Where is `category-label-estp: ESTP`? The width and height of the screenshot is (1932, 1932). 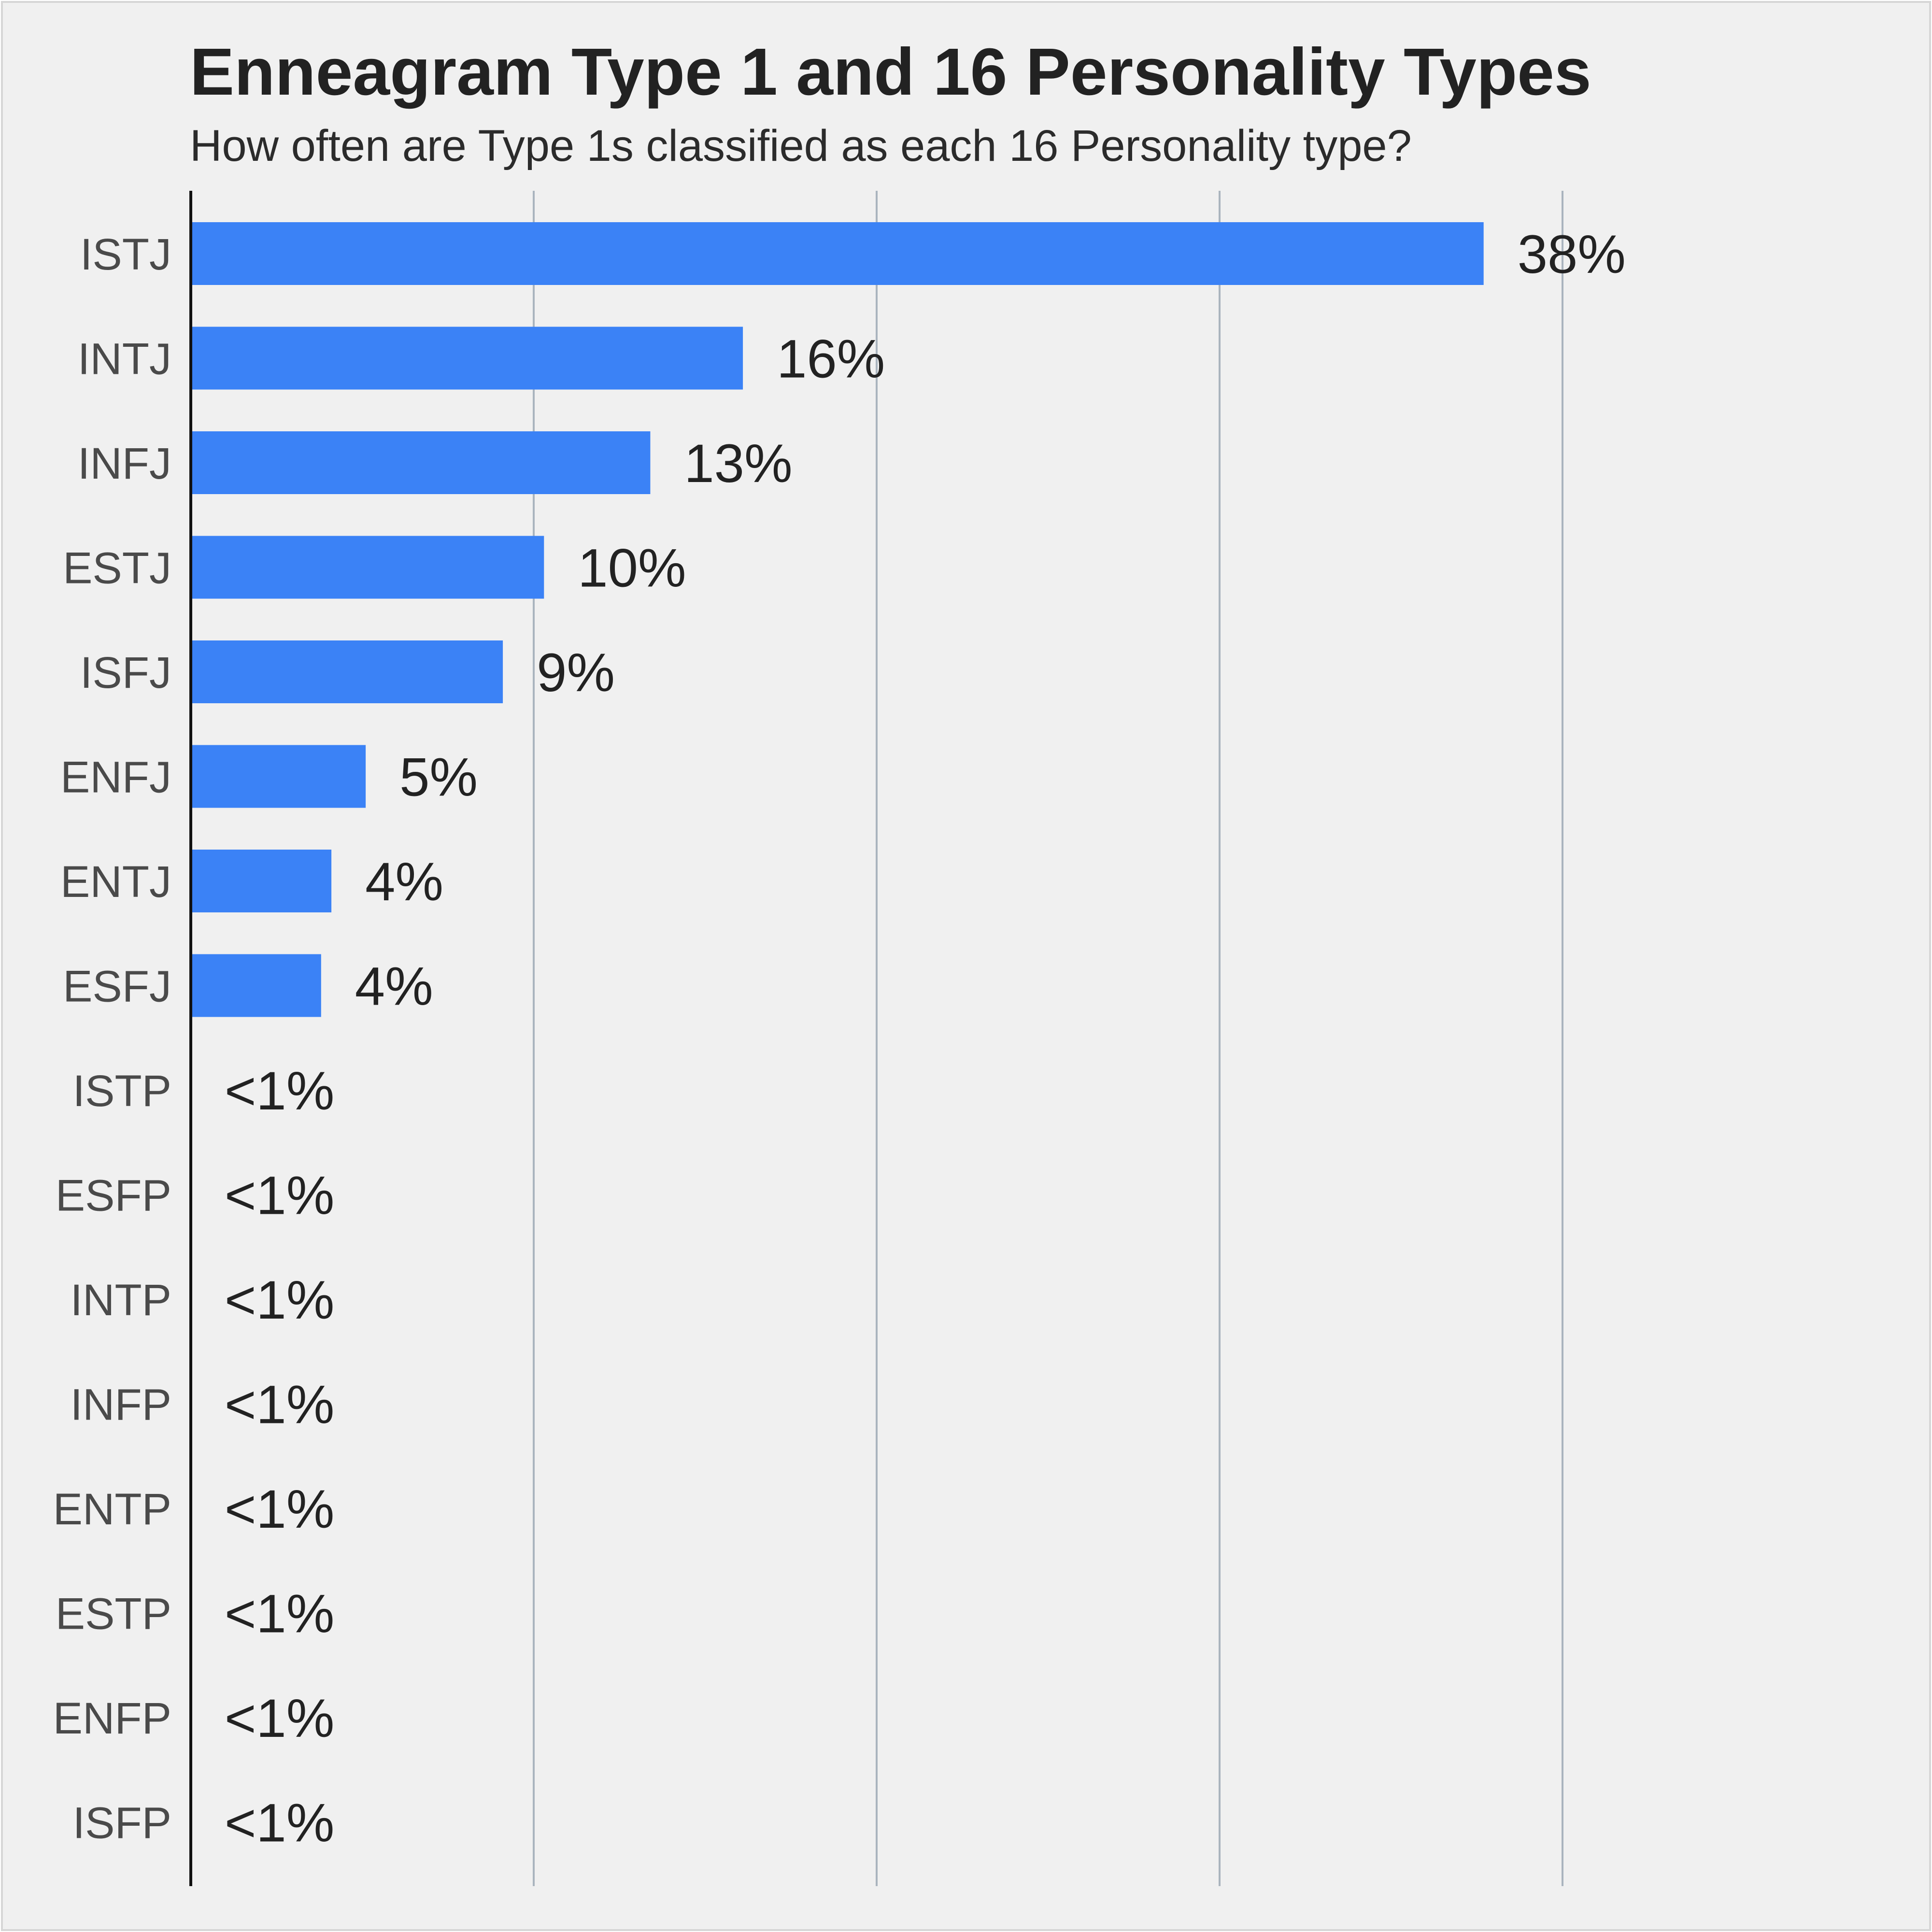
category-label-estp: ESTP is located at coordinates (113, 1614).